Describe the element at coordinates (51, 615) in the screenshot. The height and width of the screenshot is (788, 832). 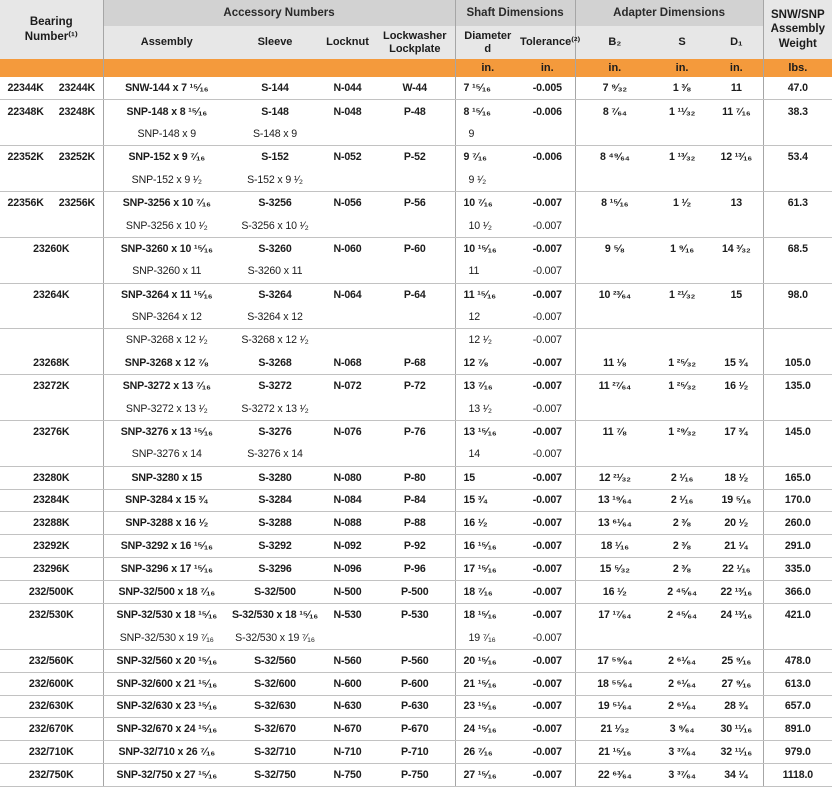
I see `bearing-number: 232/530K` at that location.